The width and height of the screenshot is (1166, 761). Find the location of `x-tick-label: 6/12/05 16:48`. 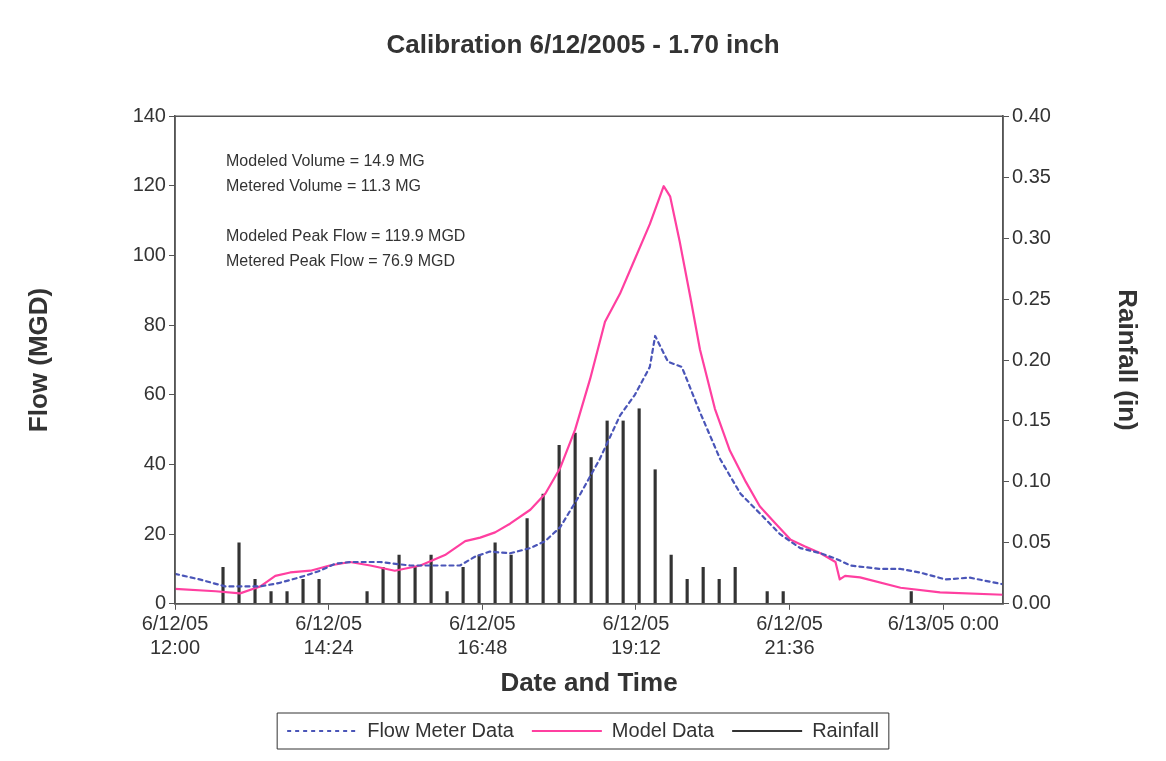

x-tick-label: 6/12/05 16:48 is located at coordinates (482, 635).